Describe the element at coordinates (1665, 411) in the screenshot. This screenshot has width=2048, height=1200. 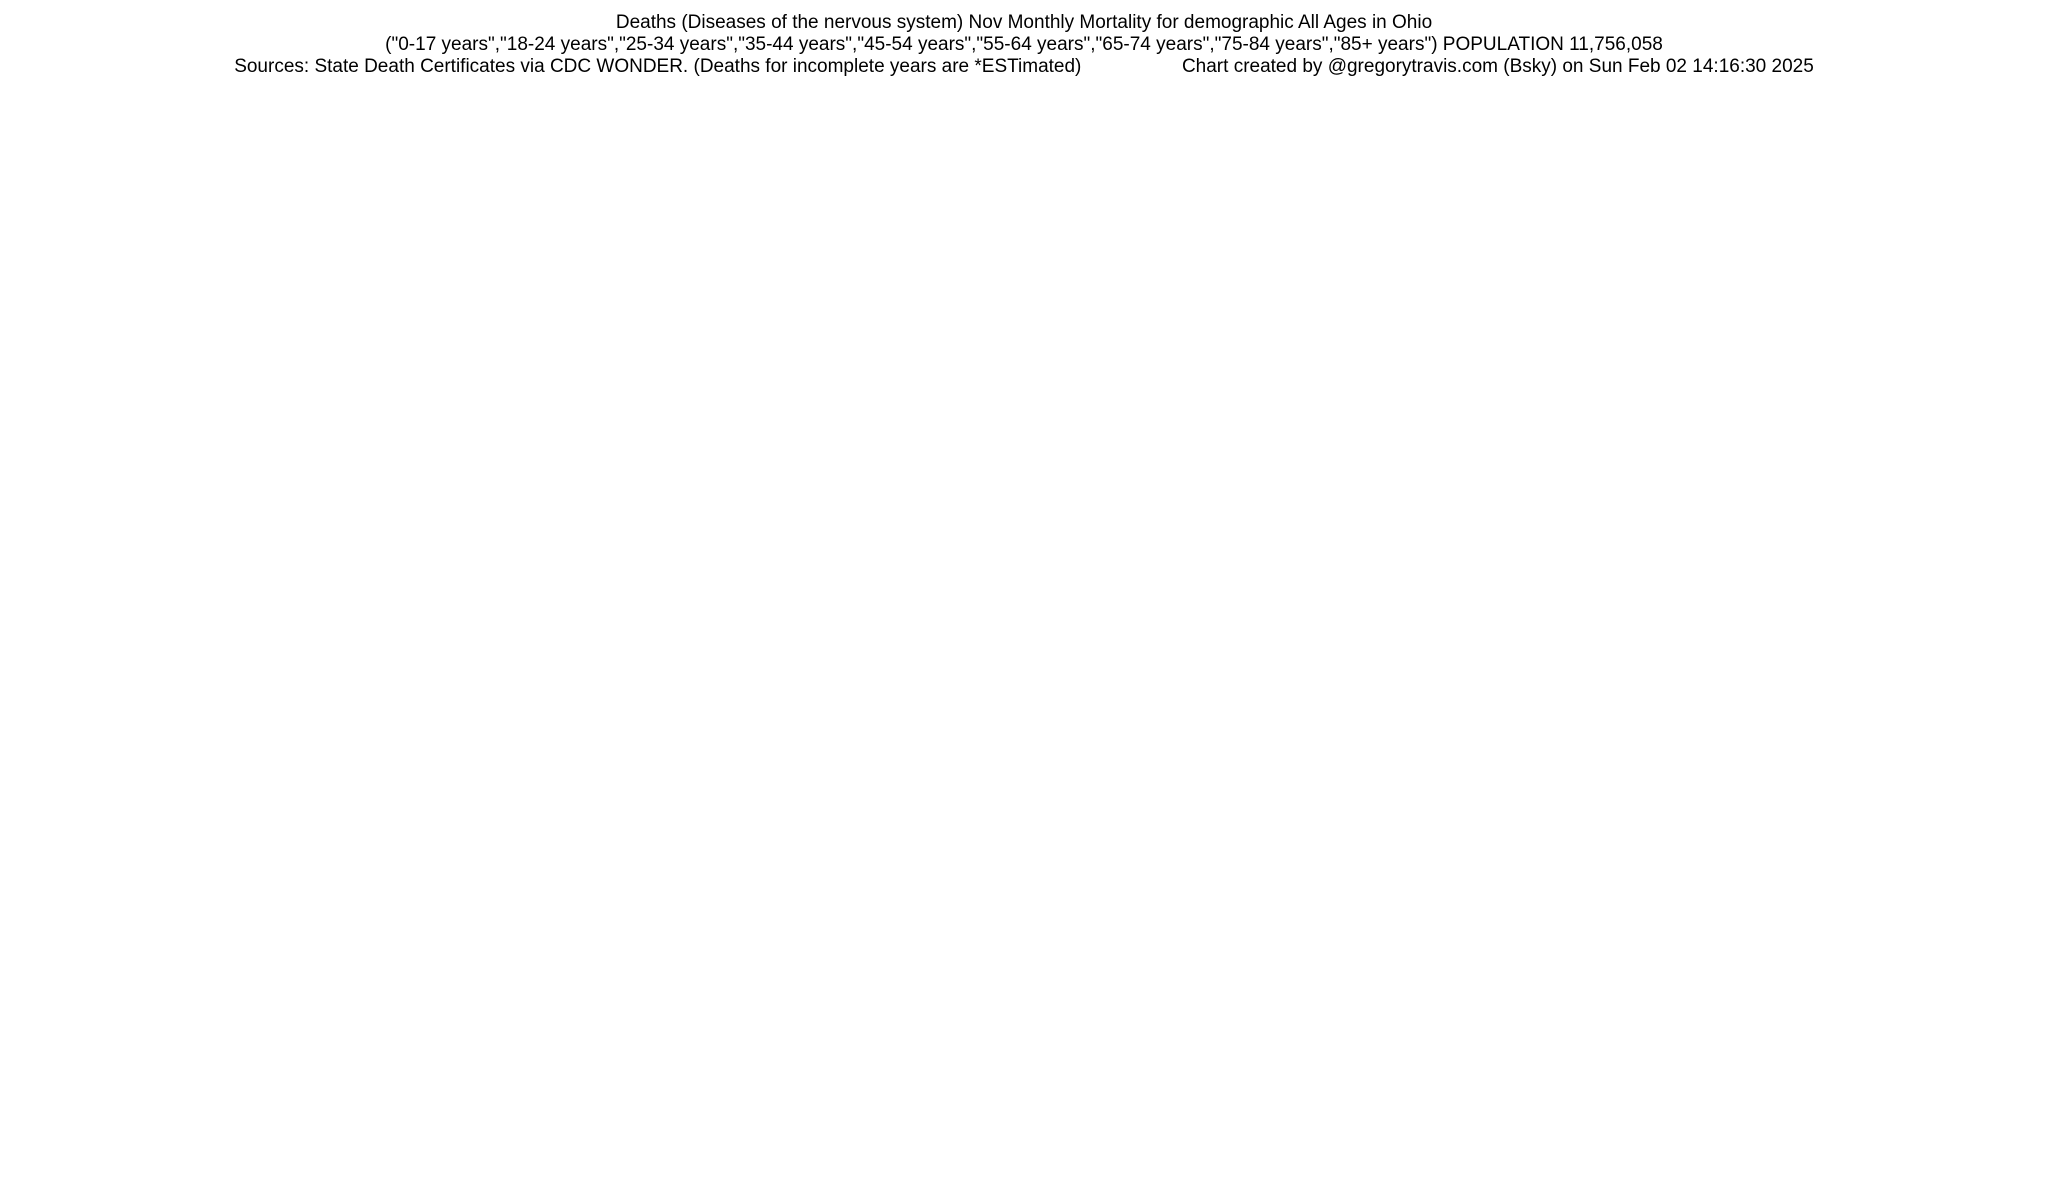
I see `oaf-value-label: 702` at that location.